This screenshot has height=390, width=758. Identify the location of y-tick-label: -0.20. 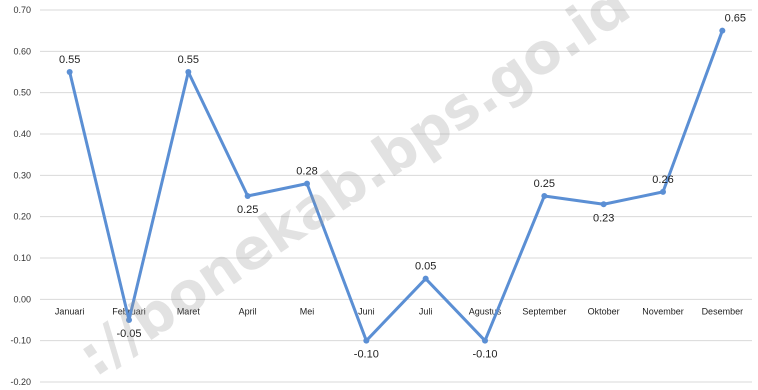
(20, 382).